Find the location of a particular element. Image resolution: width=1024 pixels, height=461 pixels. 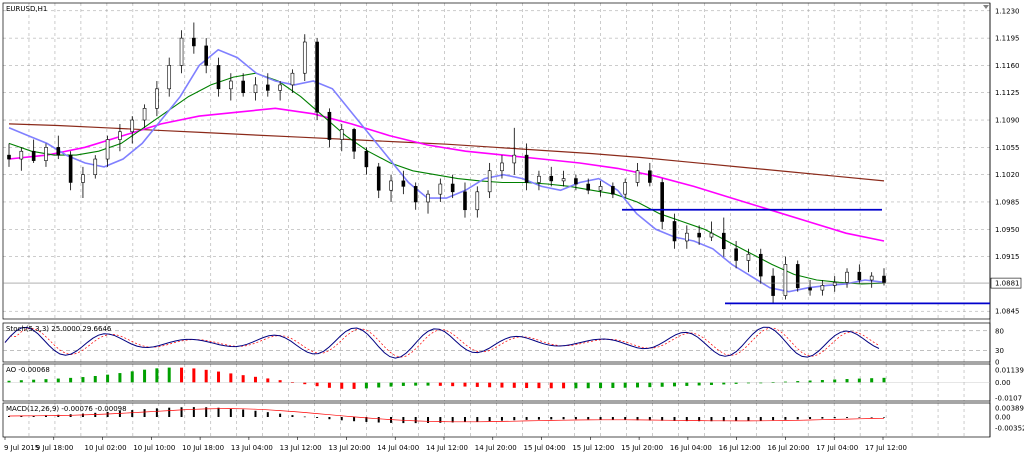

stoch-signal-line is located at coordinates (442, 342).